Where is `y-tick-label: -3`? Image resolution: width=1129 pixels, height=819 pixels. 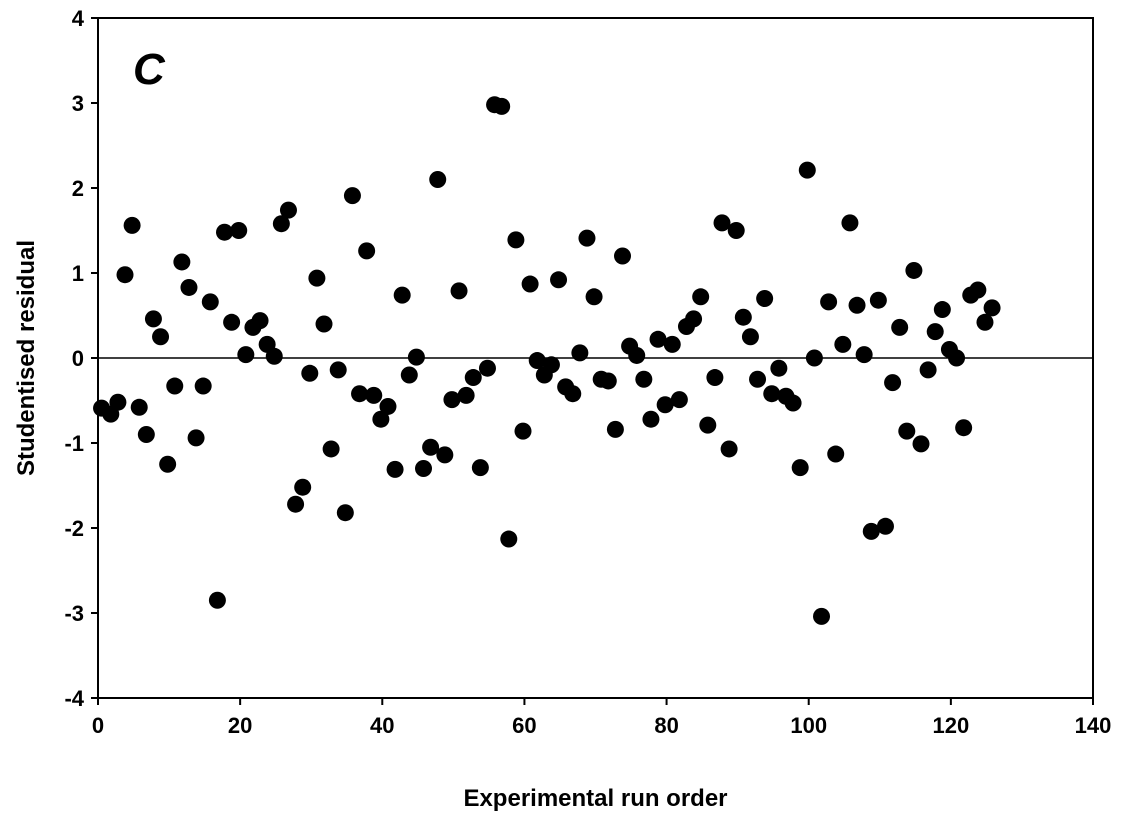
y-tick-label: -3 is located at coordinates (74, 613).